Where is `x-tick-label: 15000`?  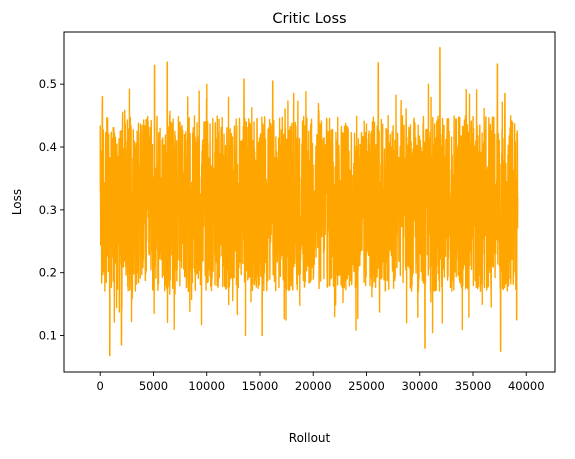 x-tick-label: 15000 is located at coordinates (260, 386).